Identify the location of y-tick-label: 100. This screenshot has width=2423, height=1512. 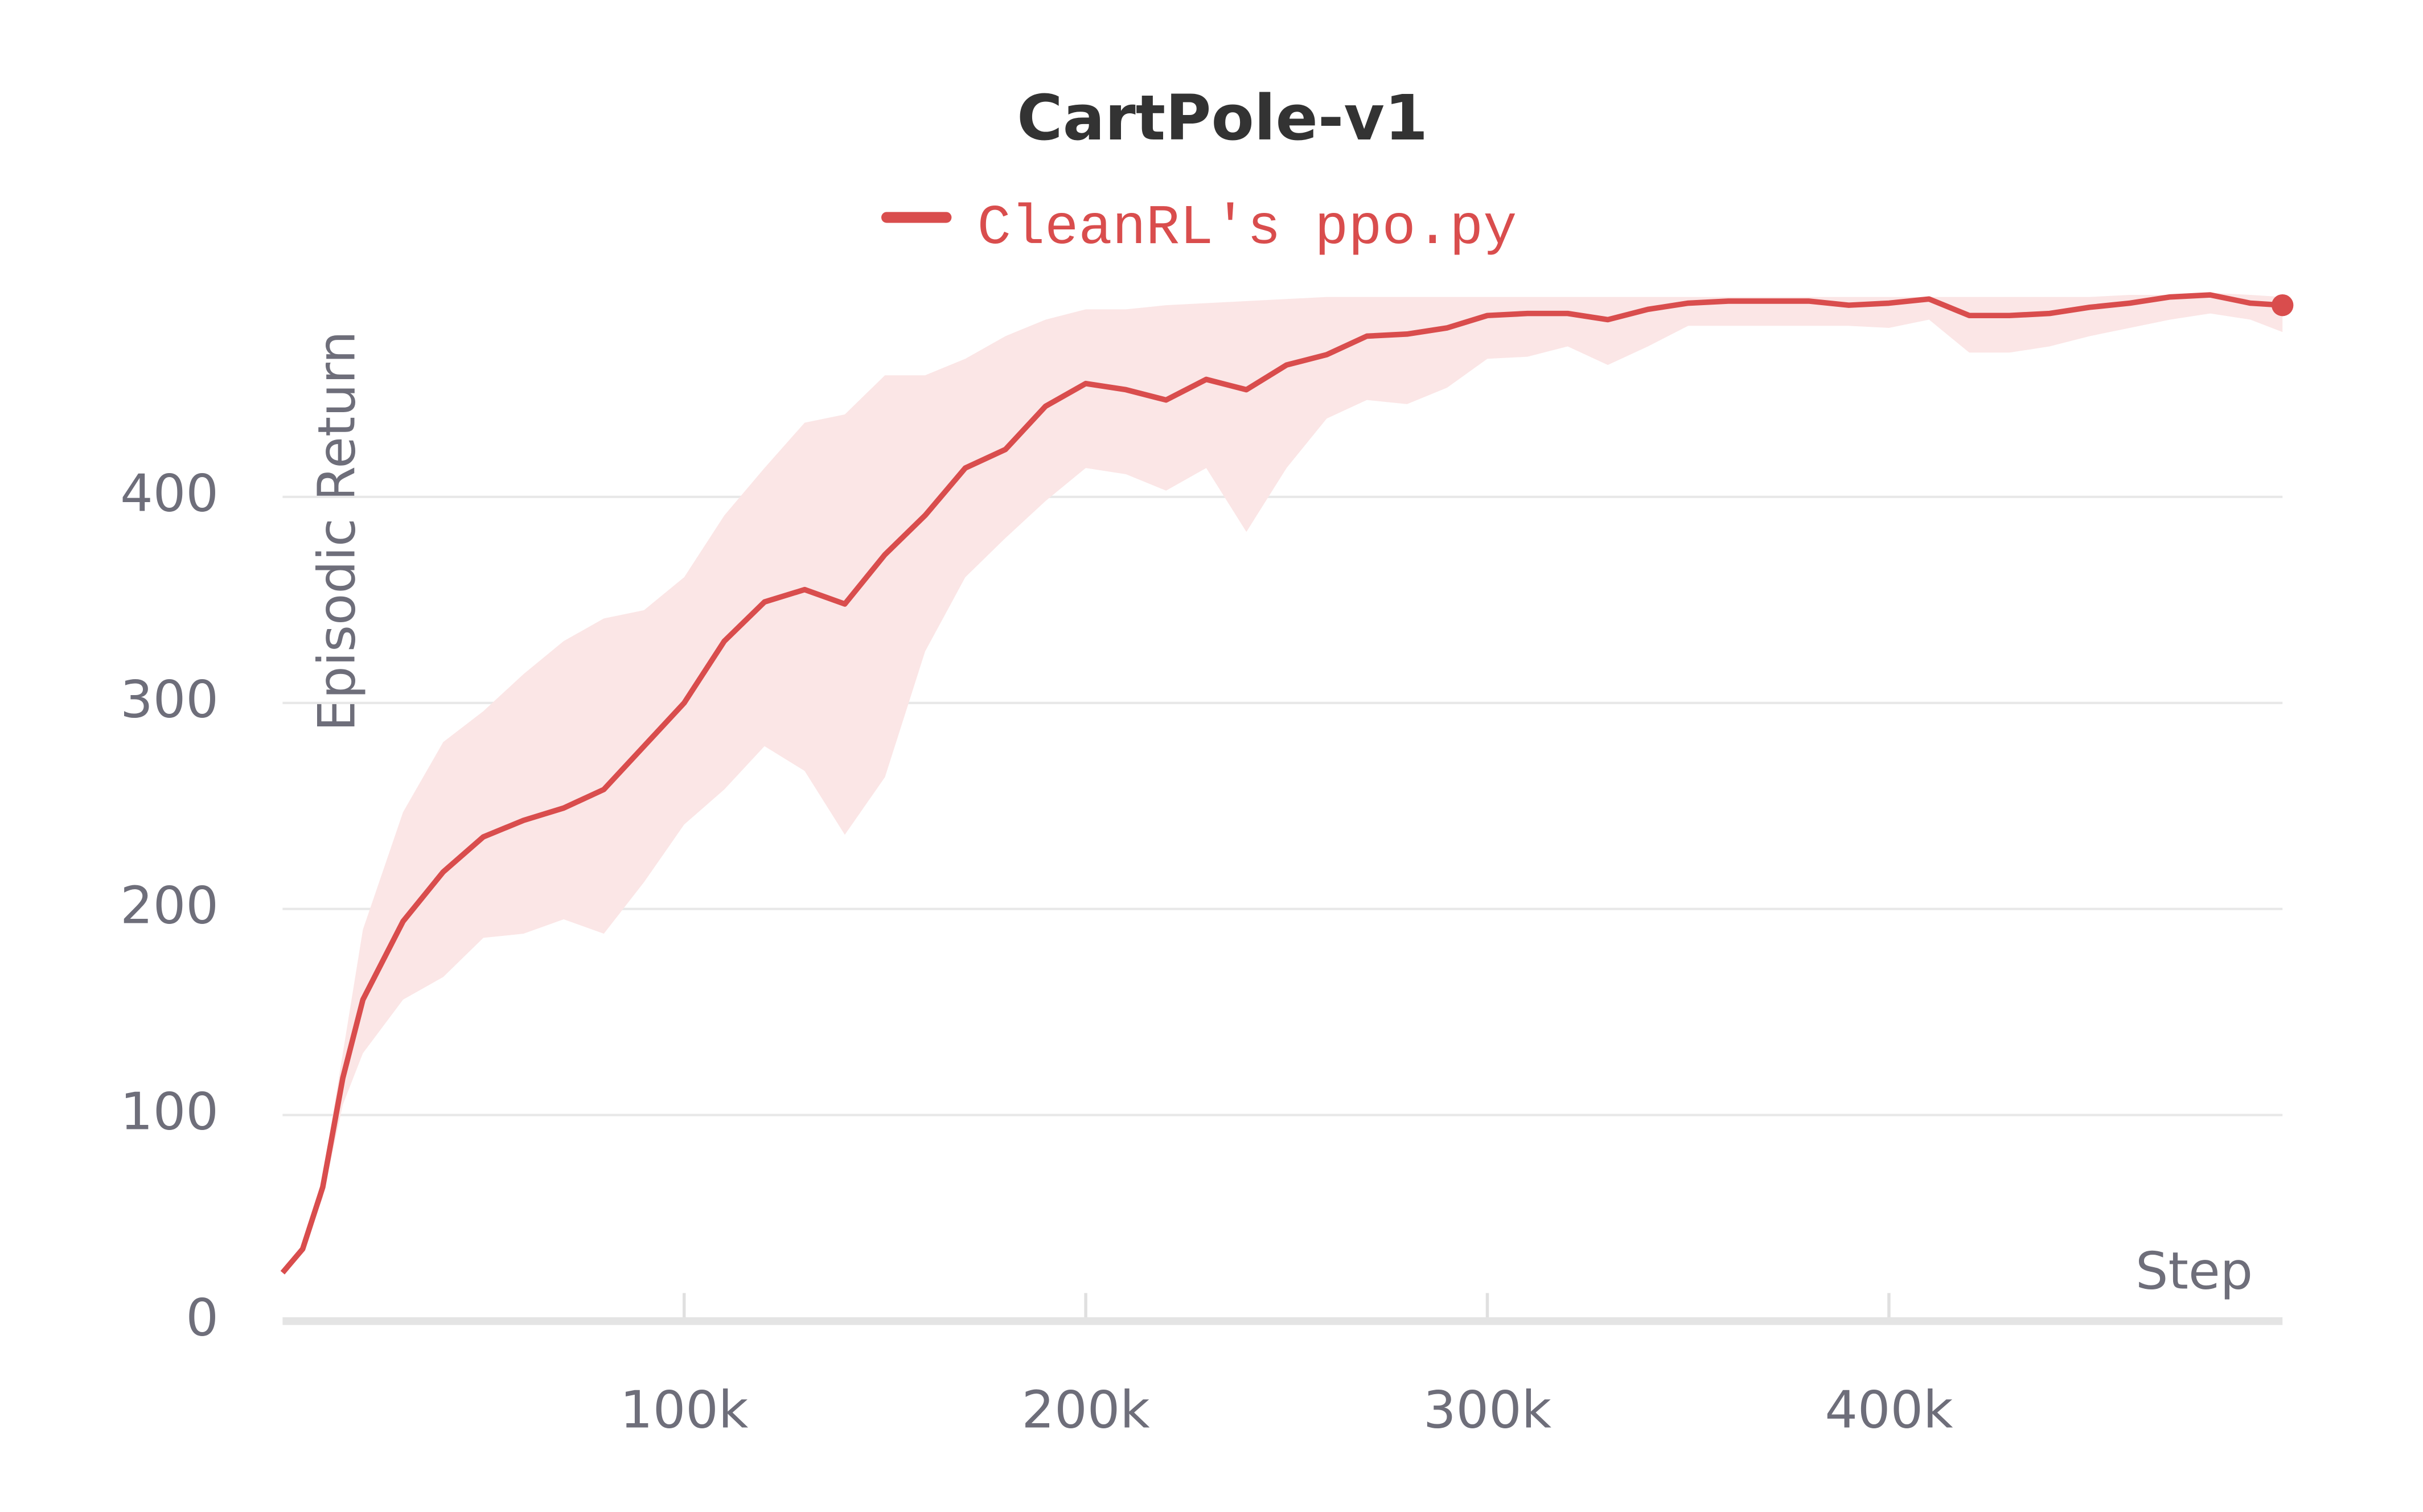
(169, 1112).